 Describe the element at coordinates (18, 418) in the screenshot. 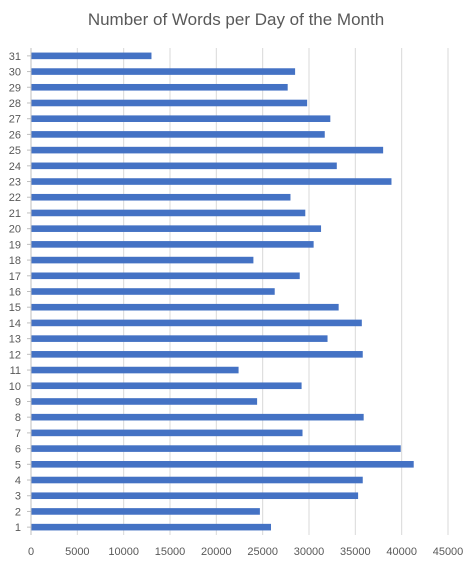

I see `y-tick-label: 8` at that location.